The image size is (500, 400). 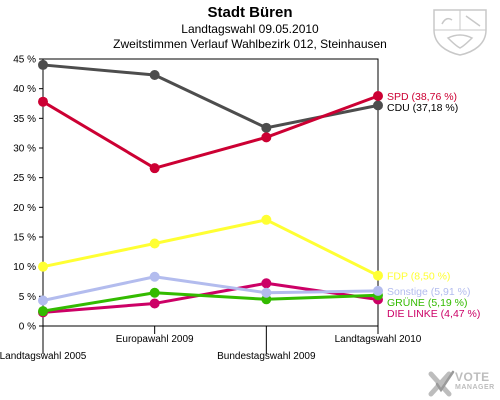 What do you see at coordinates (155, 339) in the screenshot?
I see `x-tick-label: Europawahl 2009` at bounding box center [155, 339].